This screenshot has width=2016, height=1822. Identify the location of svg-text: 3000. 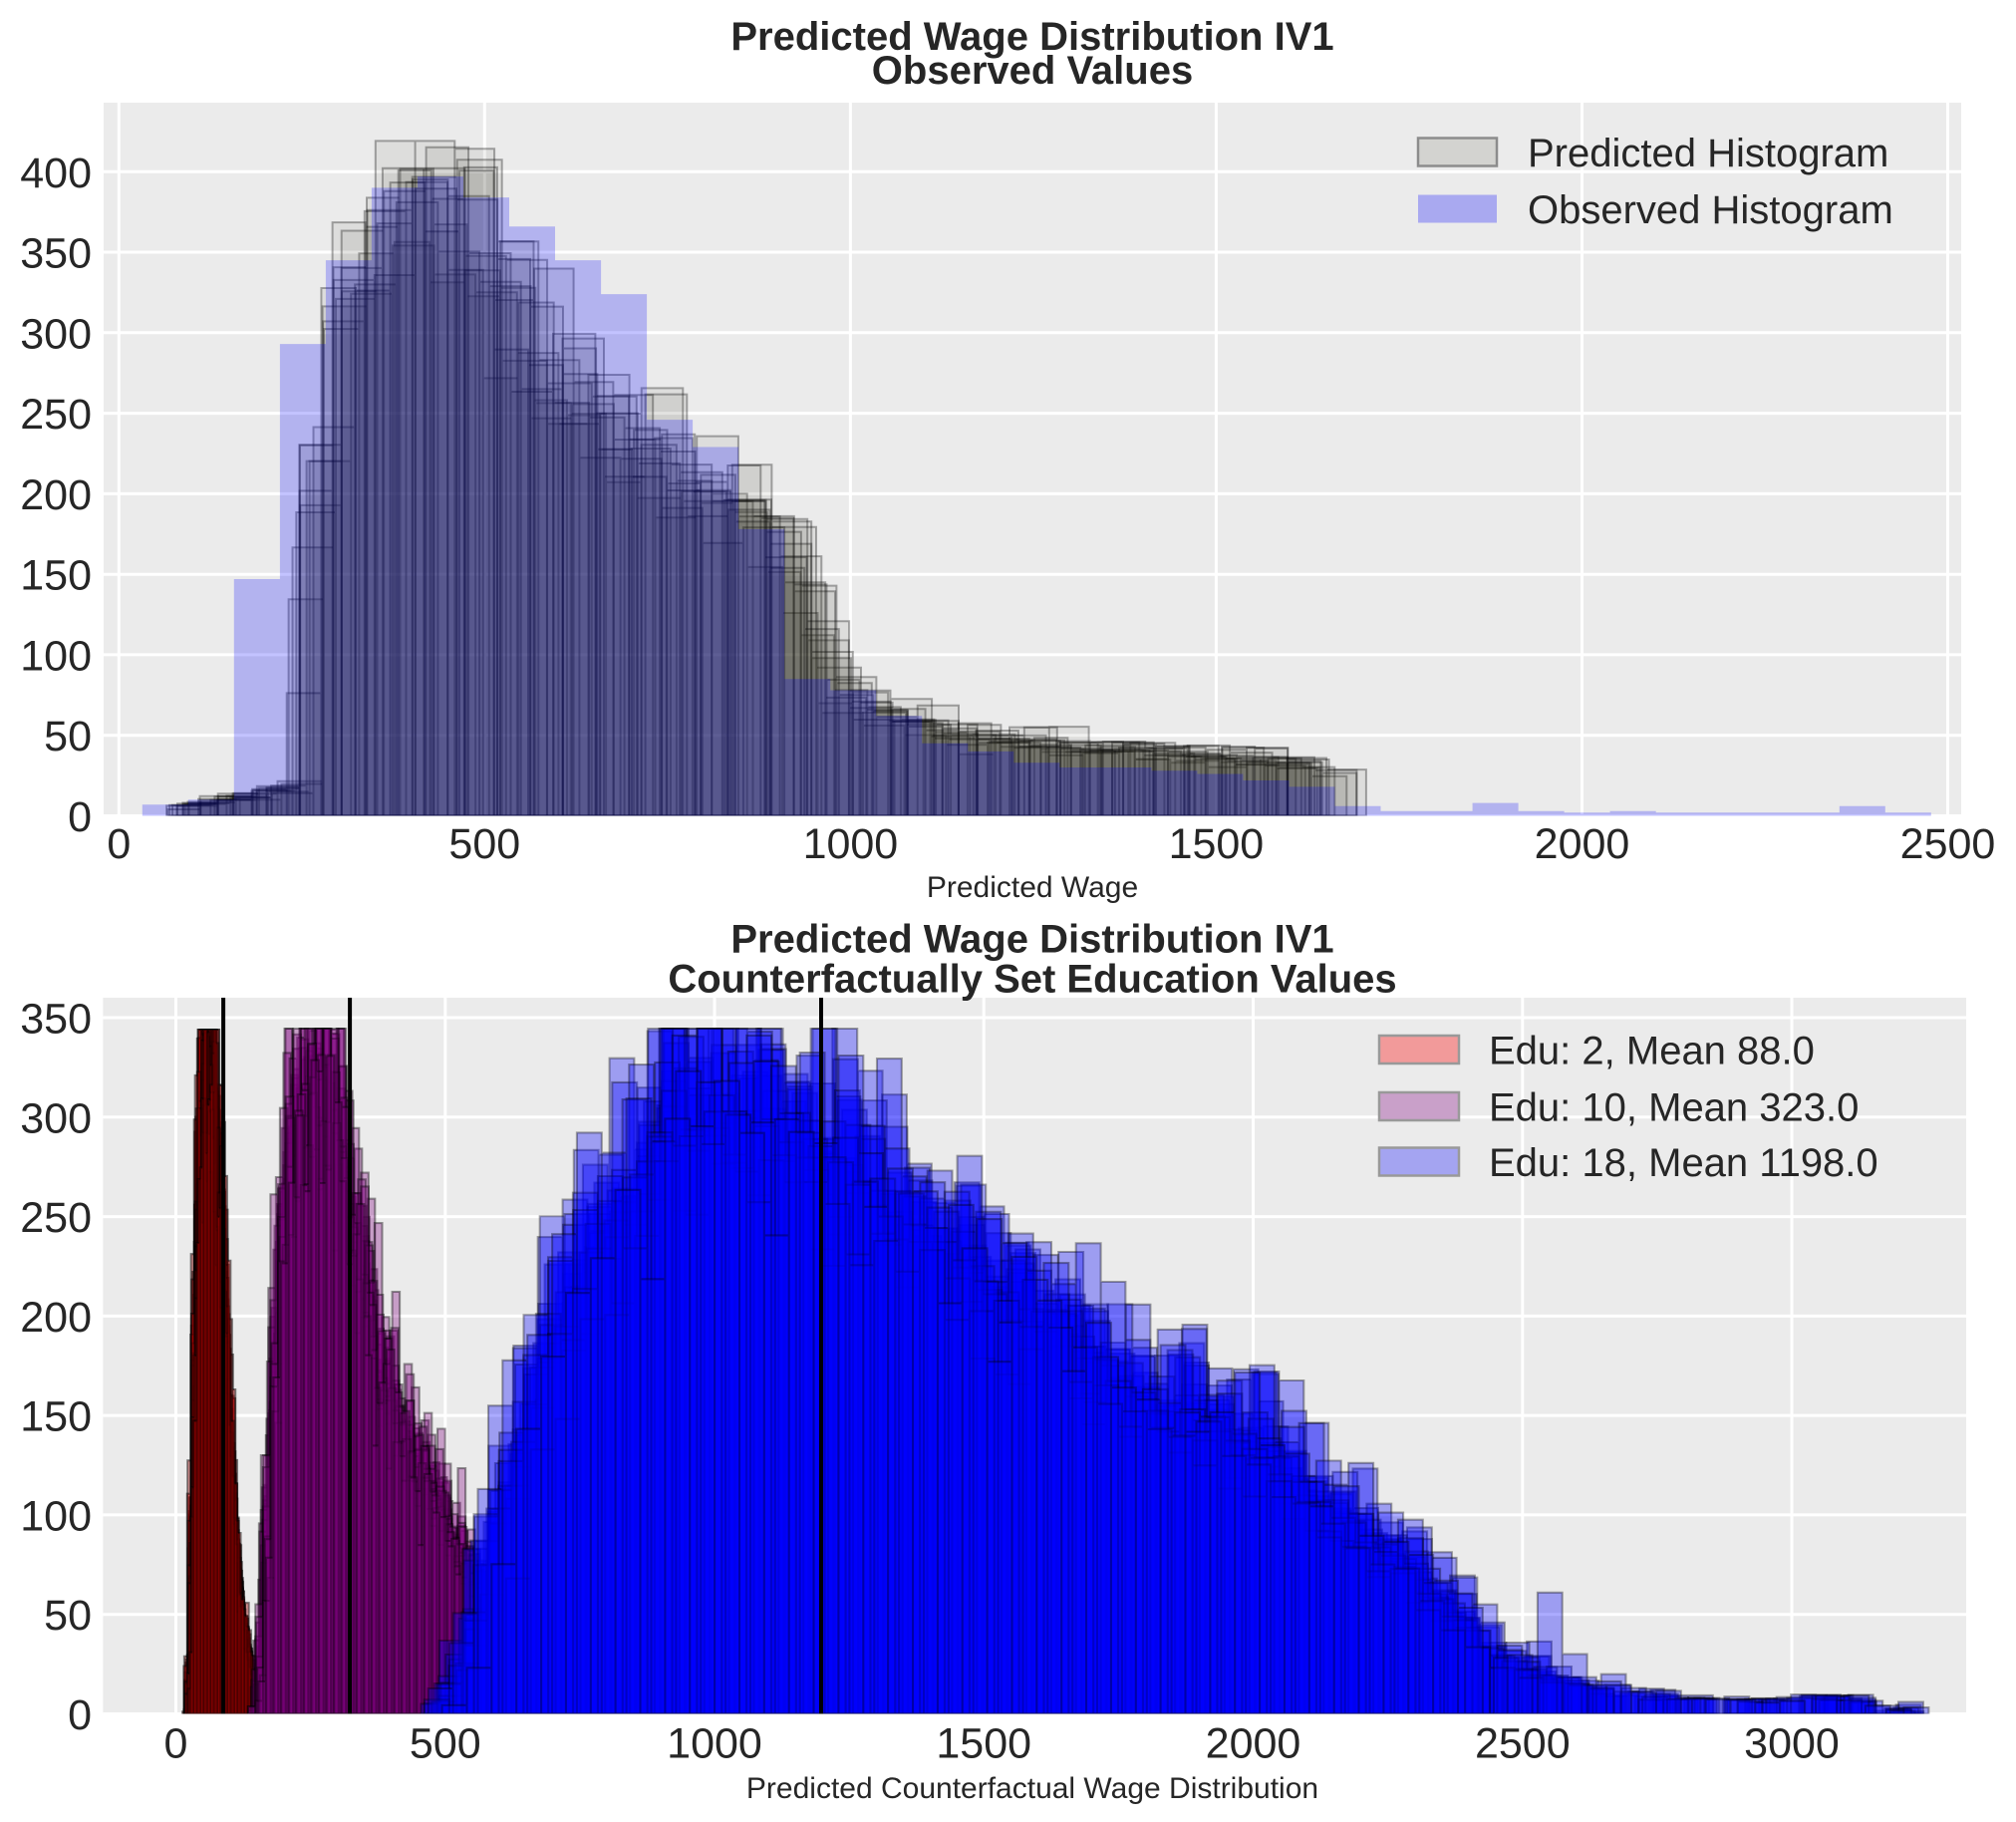
(1792, 1743).